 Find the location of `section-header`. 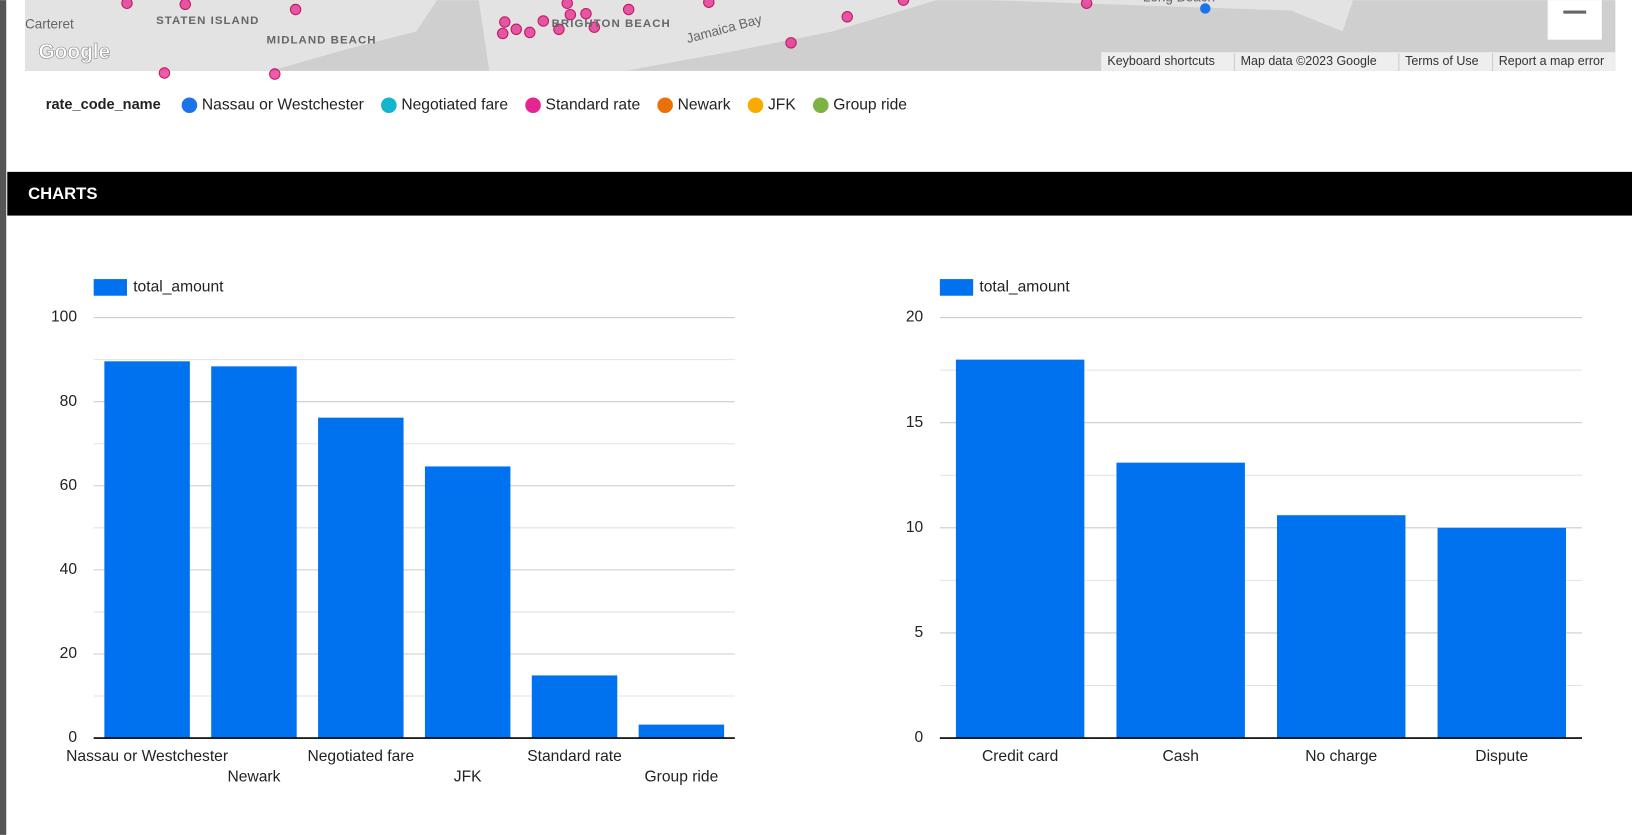

section-header is located at coordinates (819, 193).